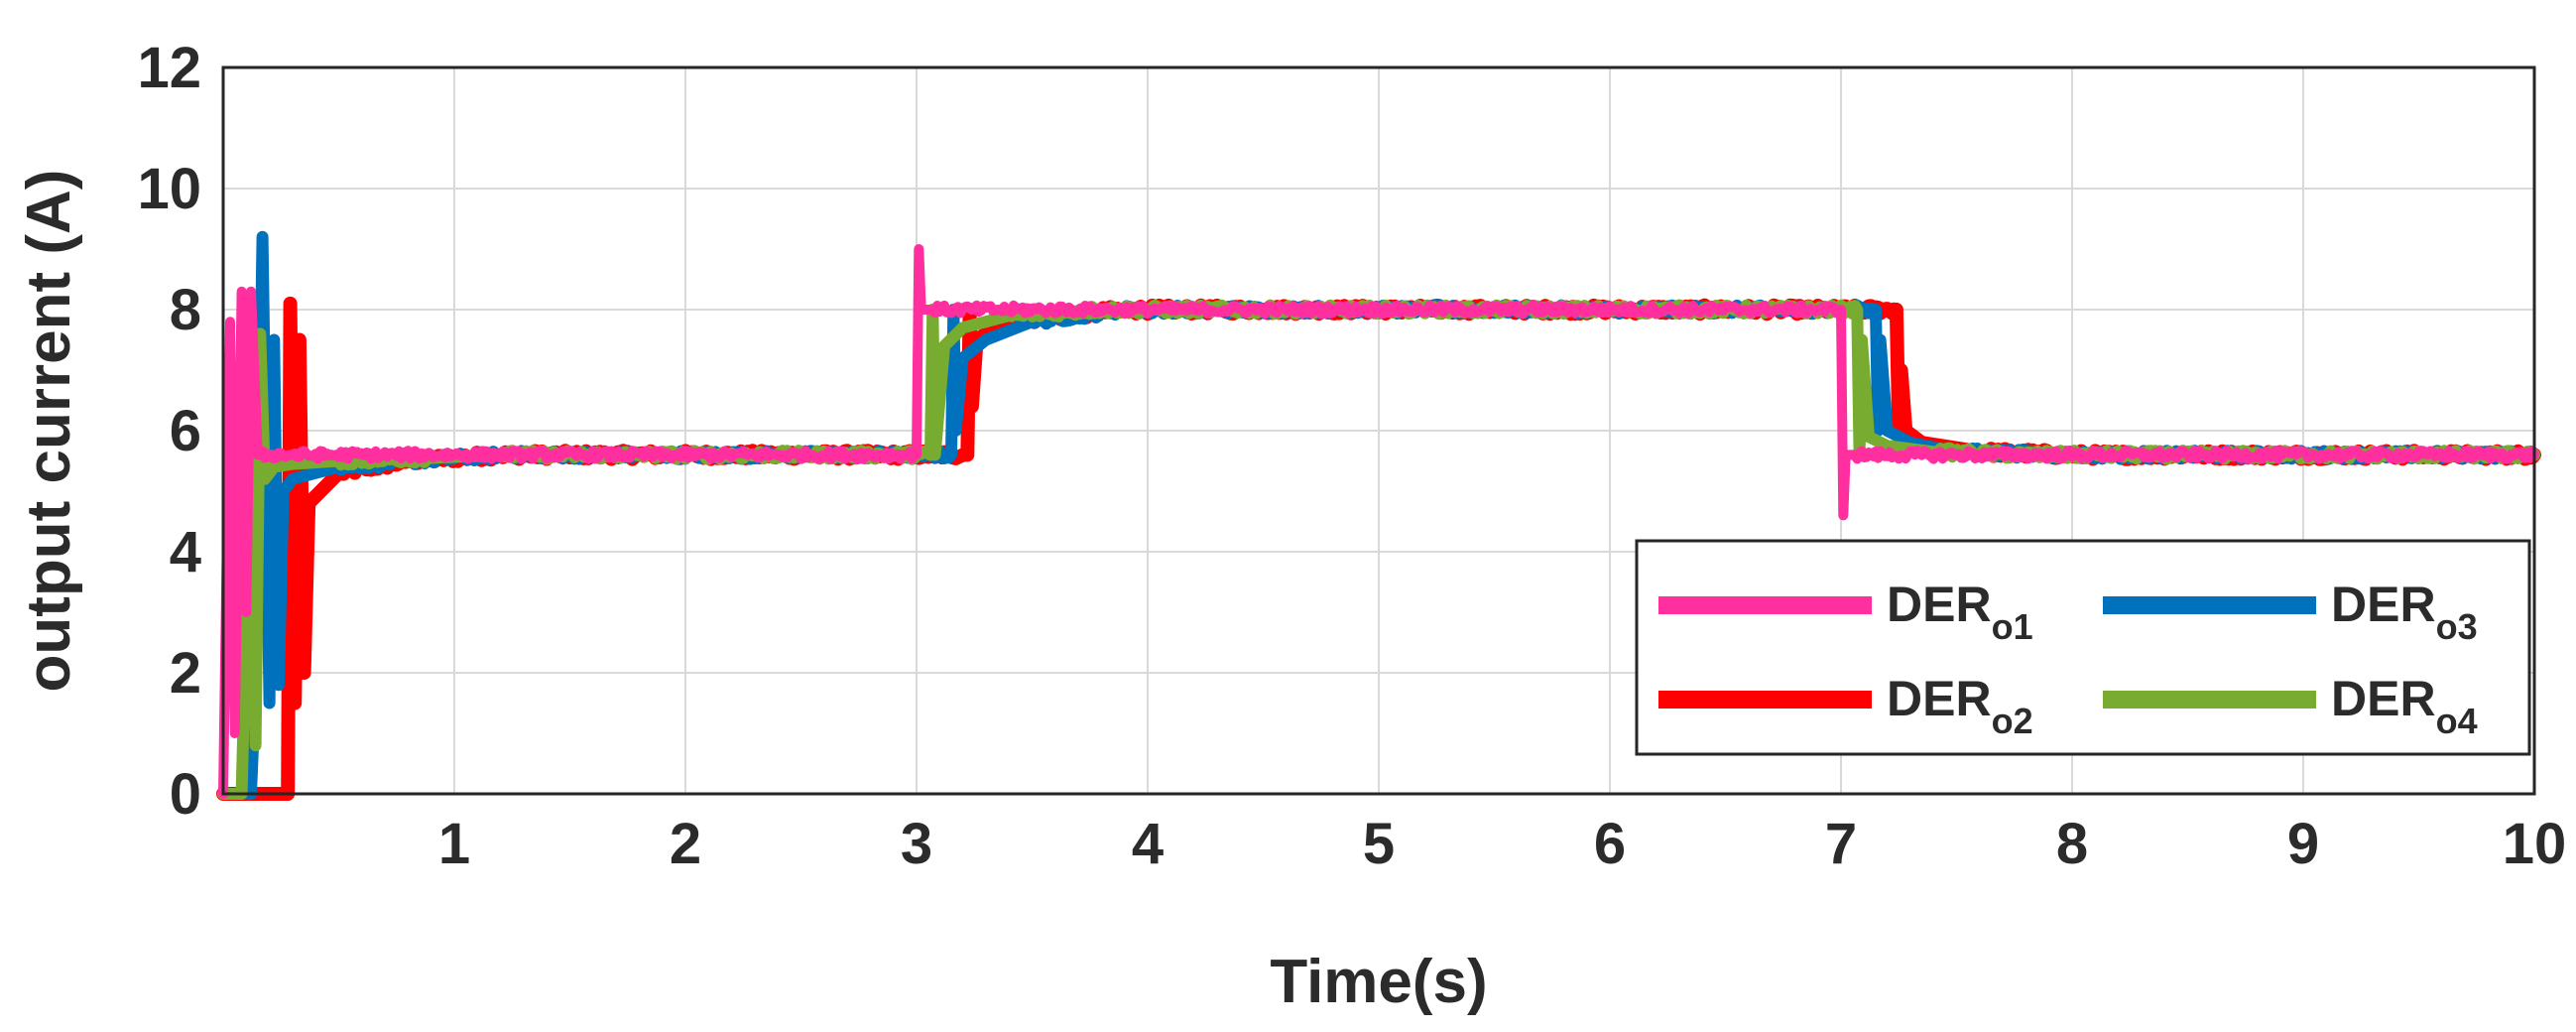  Describe the element at coordinates (169, 189) in the screenshot. I see `y-tick-label: 10` at that location.